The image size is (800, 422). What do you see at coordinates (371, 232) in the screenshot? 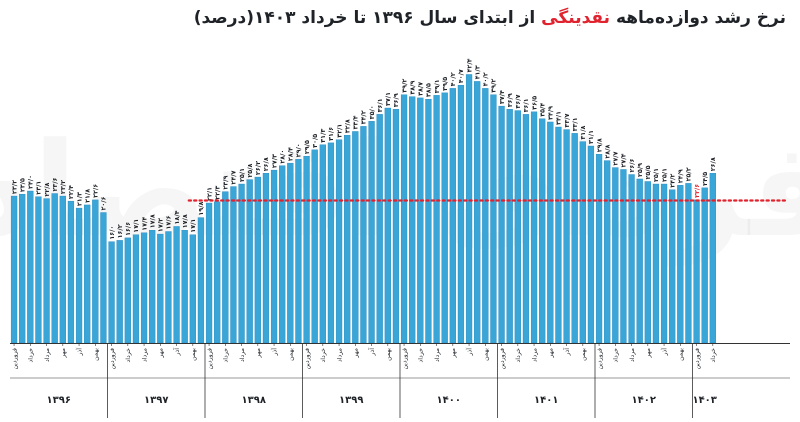
I see `bar-۱۳۹۹-9` at bounding box center [371, 232].